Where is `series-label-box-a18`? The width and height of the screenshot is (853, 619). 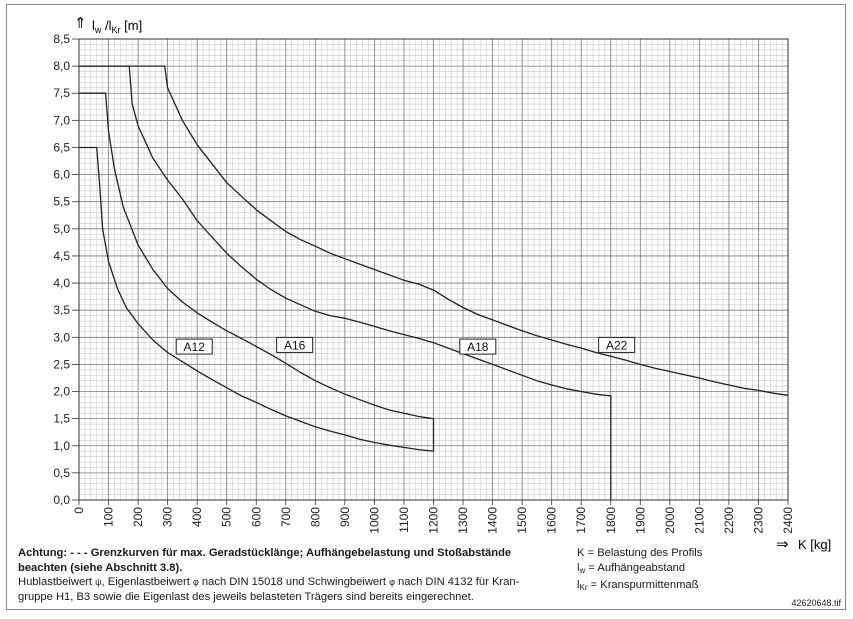
series-label-box-a18 is located at coordinates (478, 346).